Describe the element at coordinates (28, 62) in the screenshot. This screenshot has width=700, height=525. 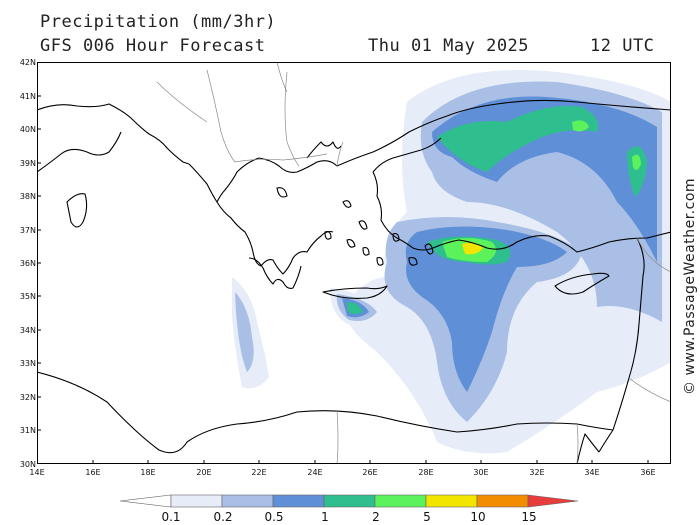
I see `lat-label: 42N` at that location.